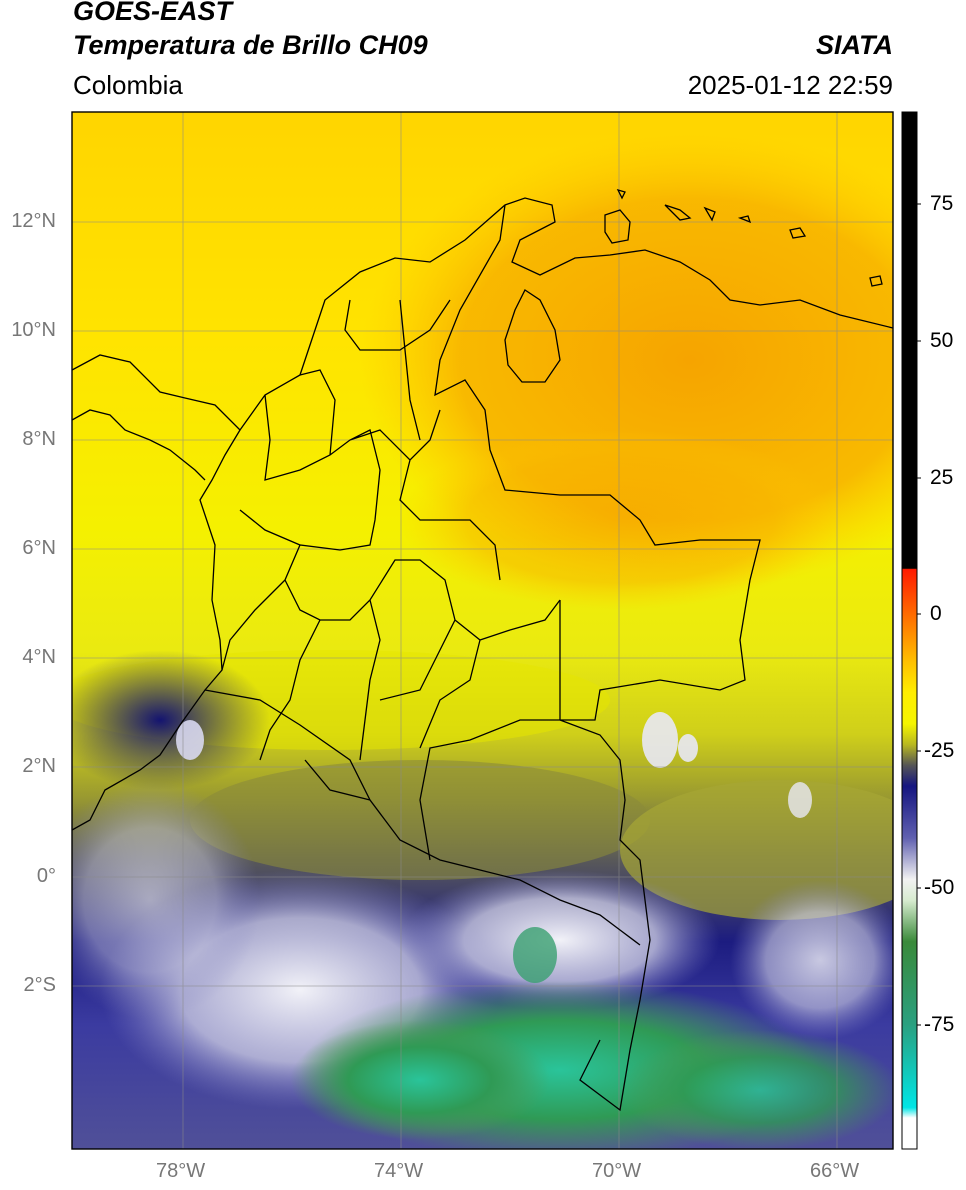  What do you see at coordinates (597, 462) in the screenshot?
I see `border-venezuela` at bounding box center [597, 462].